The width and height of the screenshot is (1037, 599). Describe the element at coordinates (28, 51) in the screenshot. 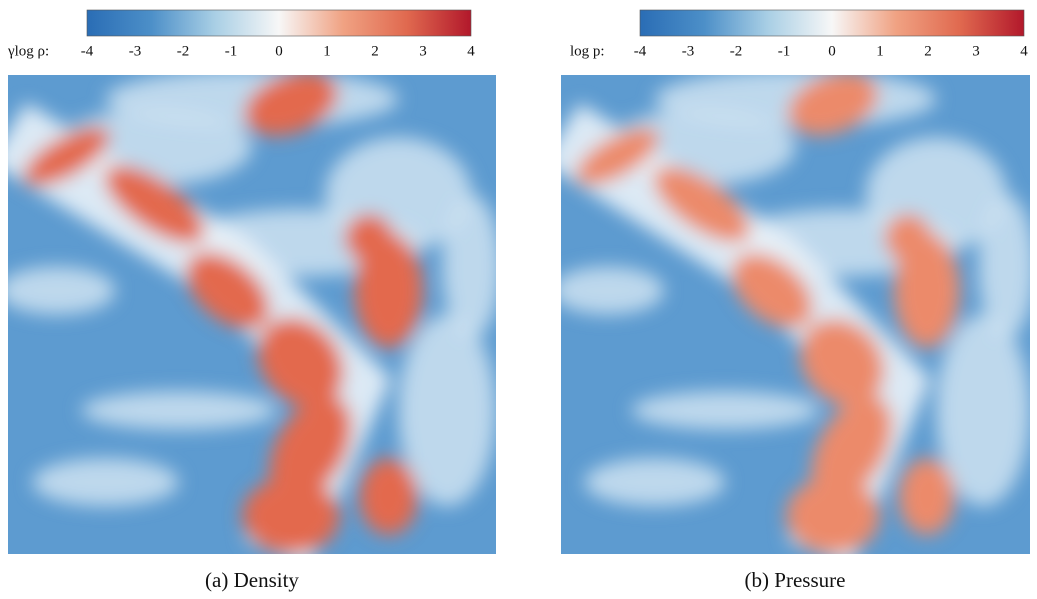

I see `colorbar-label: γlog ρ:` at that location.